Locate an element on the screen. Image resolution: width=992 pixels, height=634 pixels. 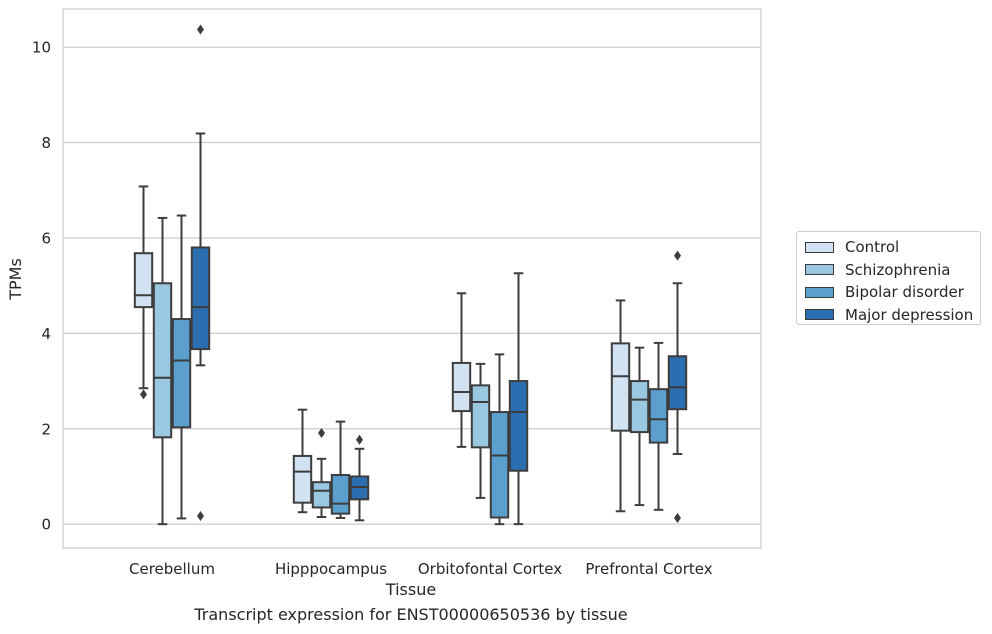
y-tick-label: 4 is located at coordinates (46, 334).